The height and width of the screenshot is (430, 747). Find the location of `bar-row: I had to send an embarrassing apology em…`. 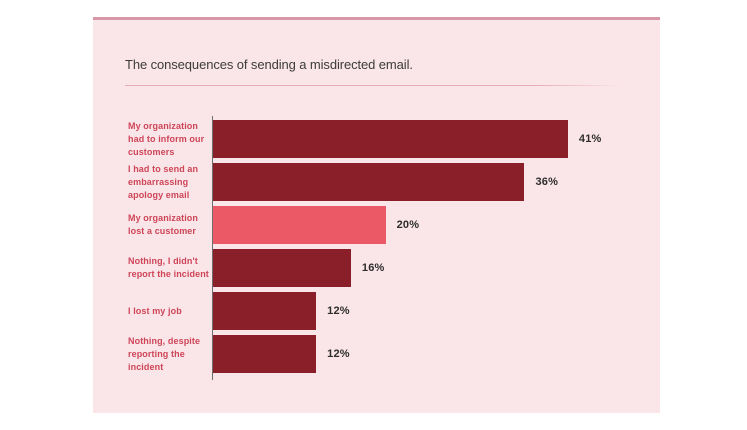

bar-row: I had to send an embarrassing apology em… is located at coordinates (365, 182).